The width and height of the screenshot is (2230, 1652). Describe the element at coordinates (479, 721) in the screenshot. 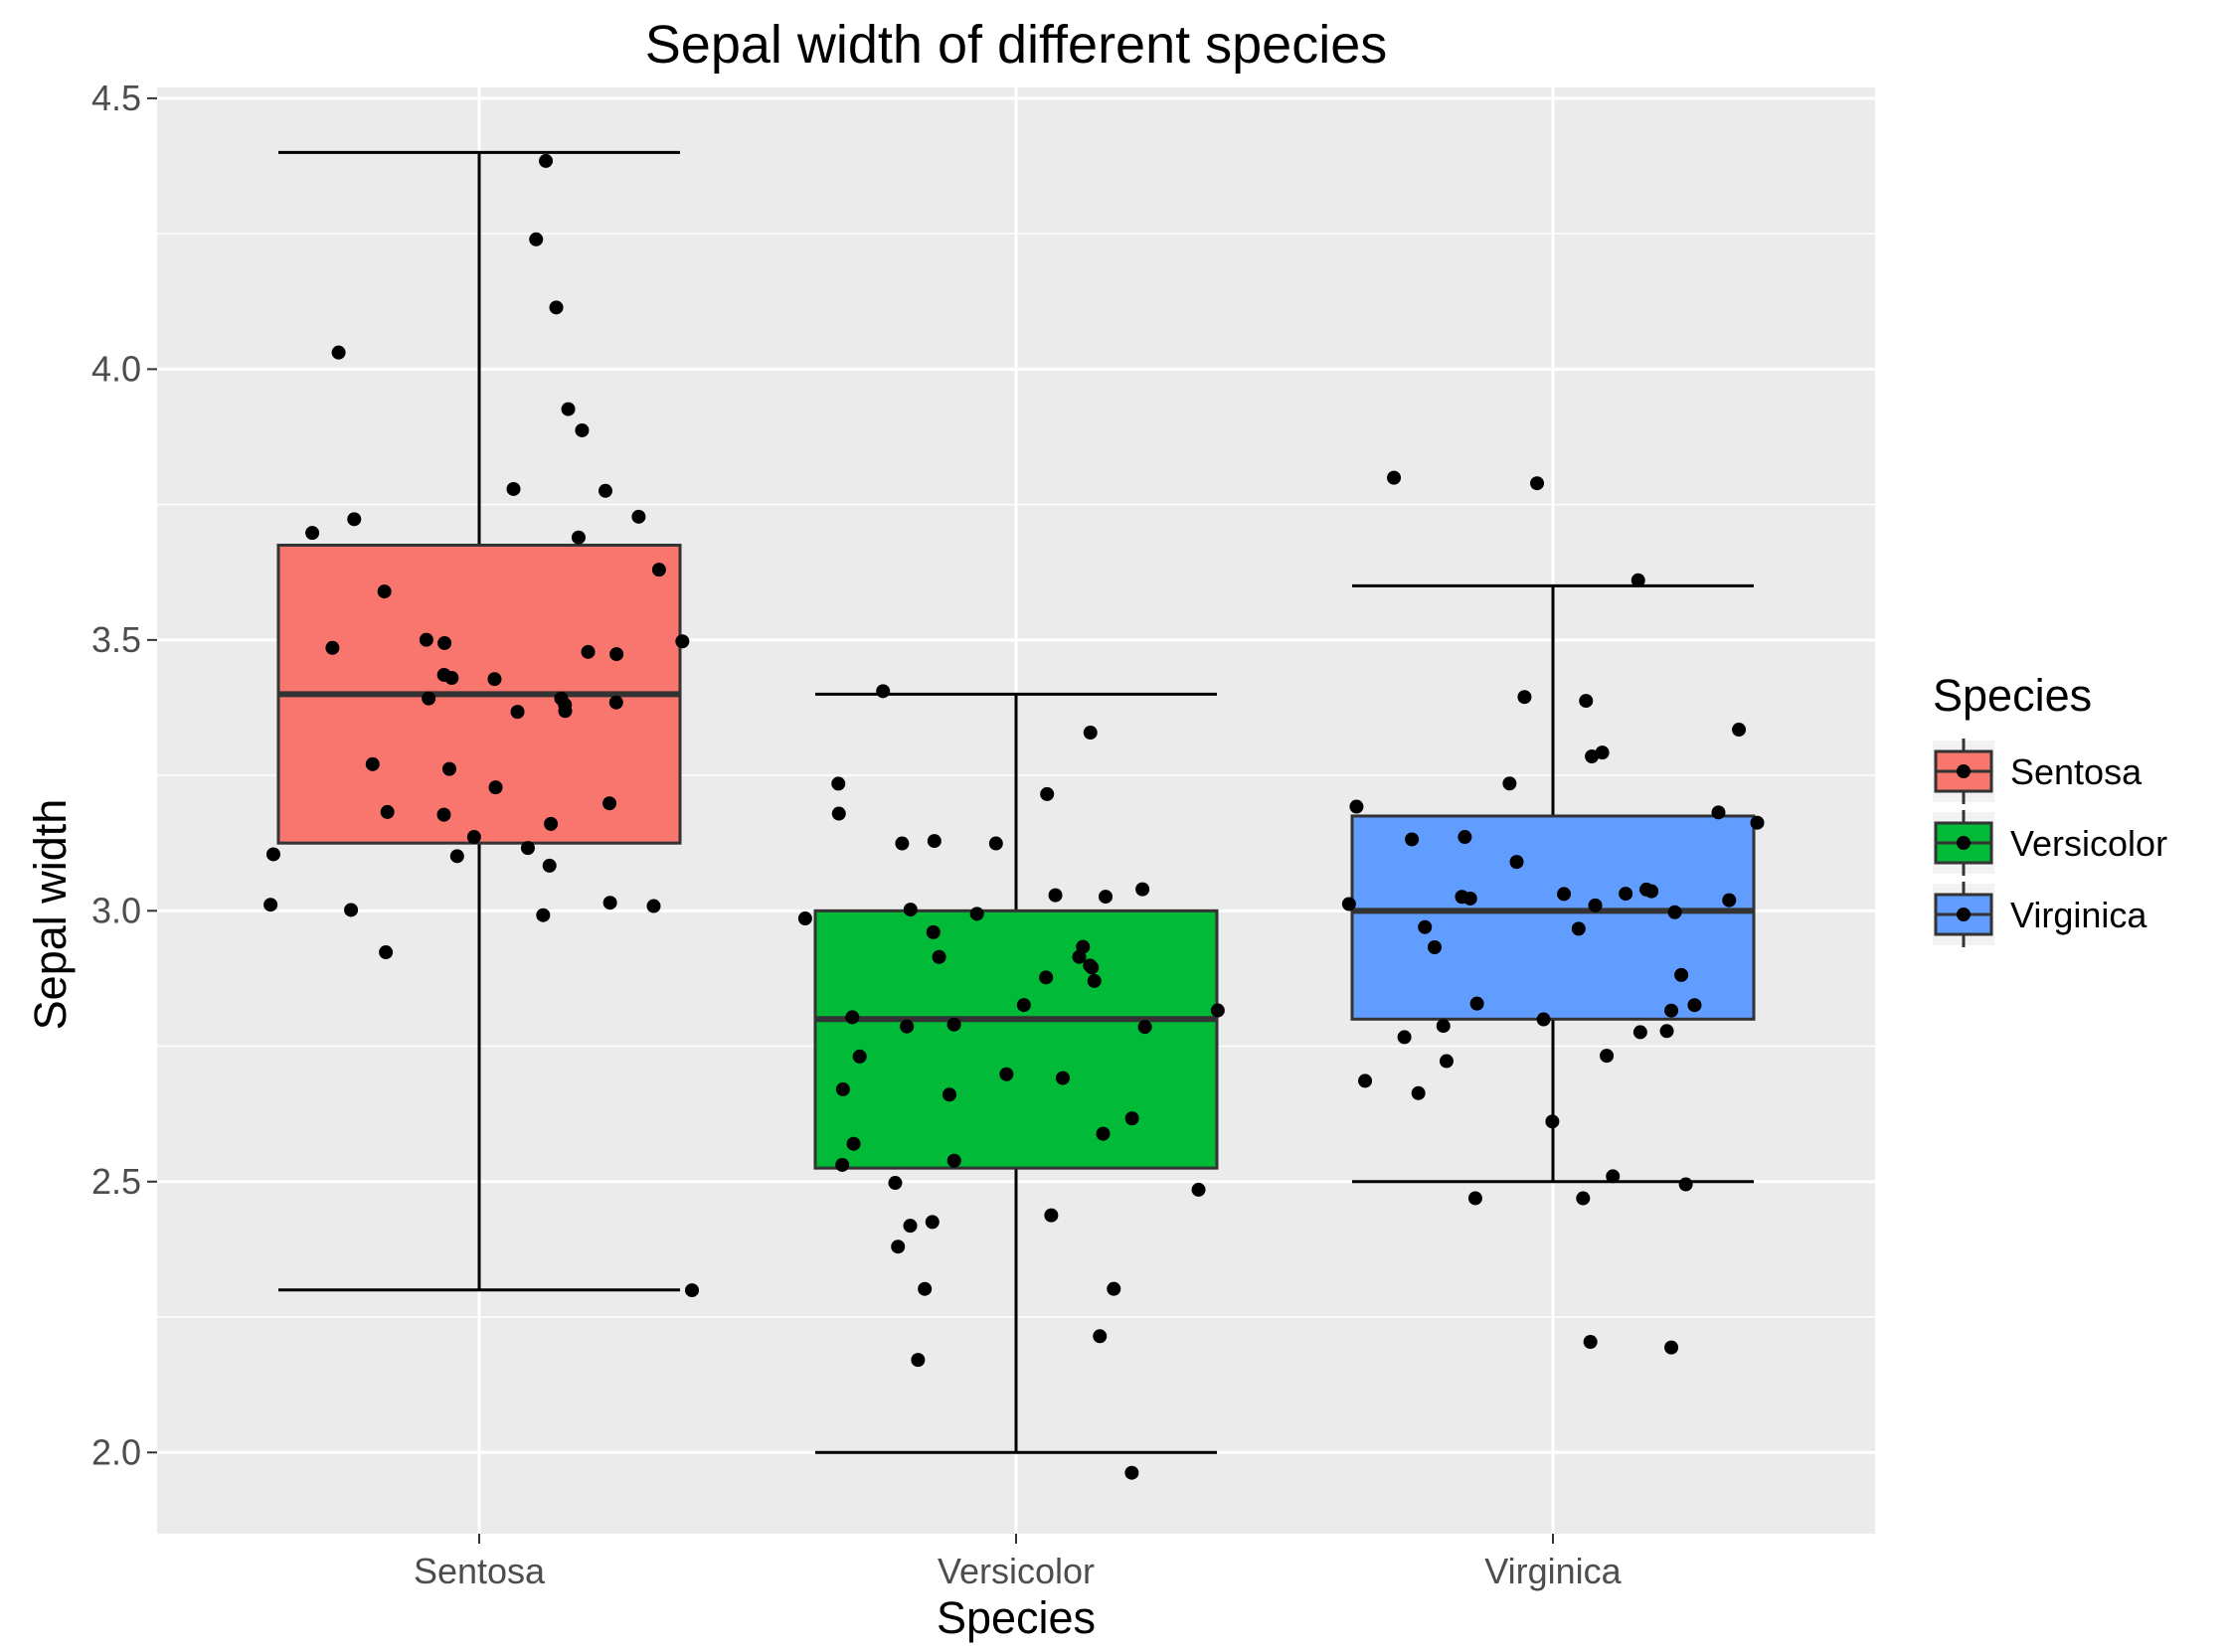

I see `box-sentosa` at that location.